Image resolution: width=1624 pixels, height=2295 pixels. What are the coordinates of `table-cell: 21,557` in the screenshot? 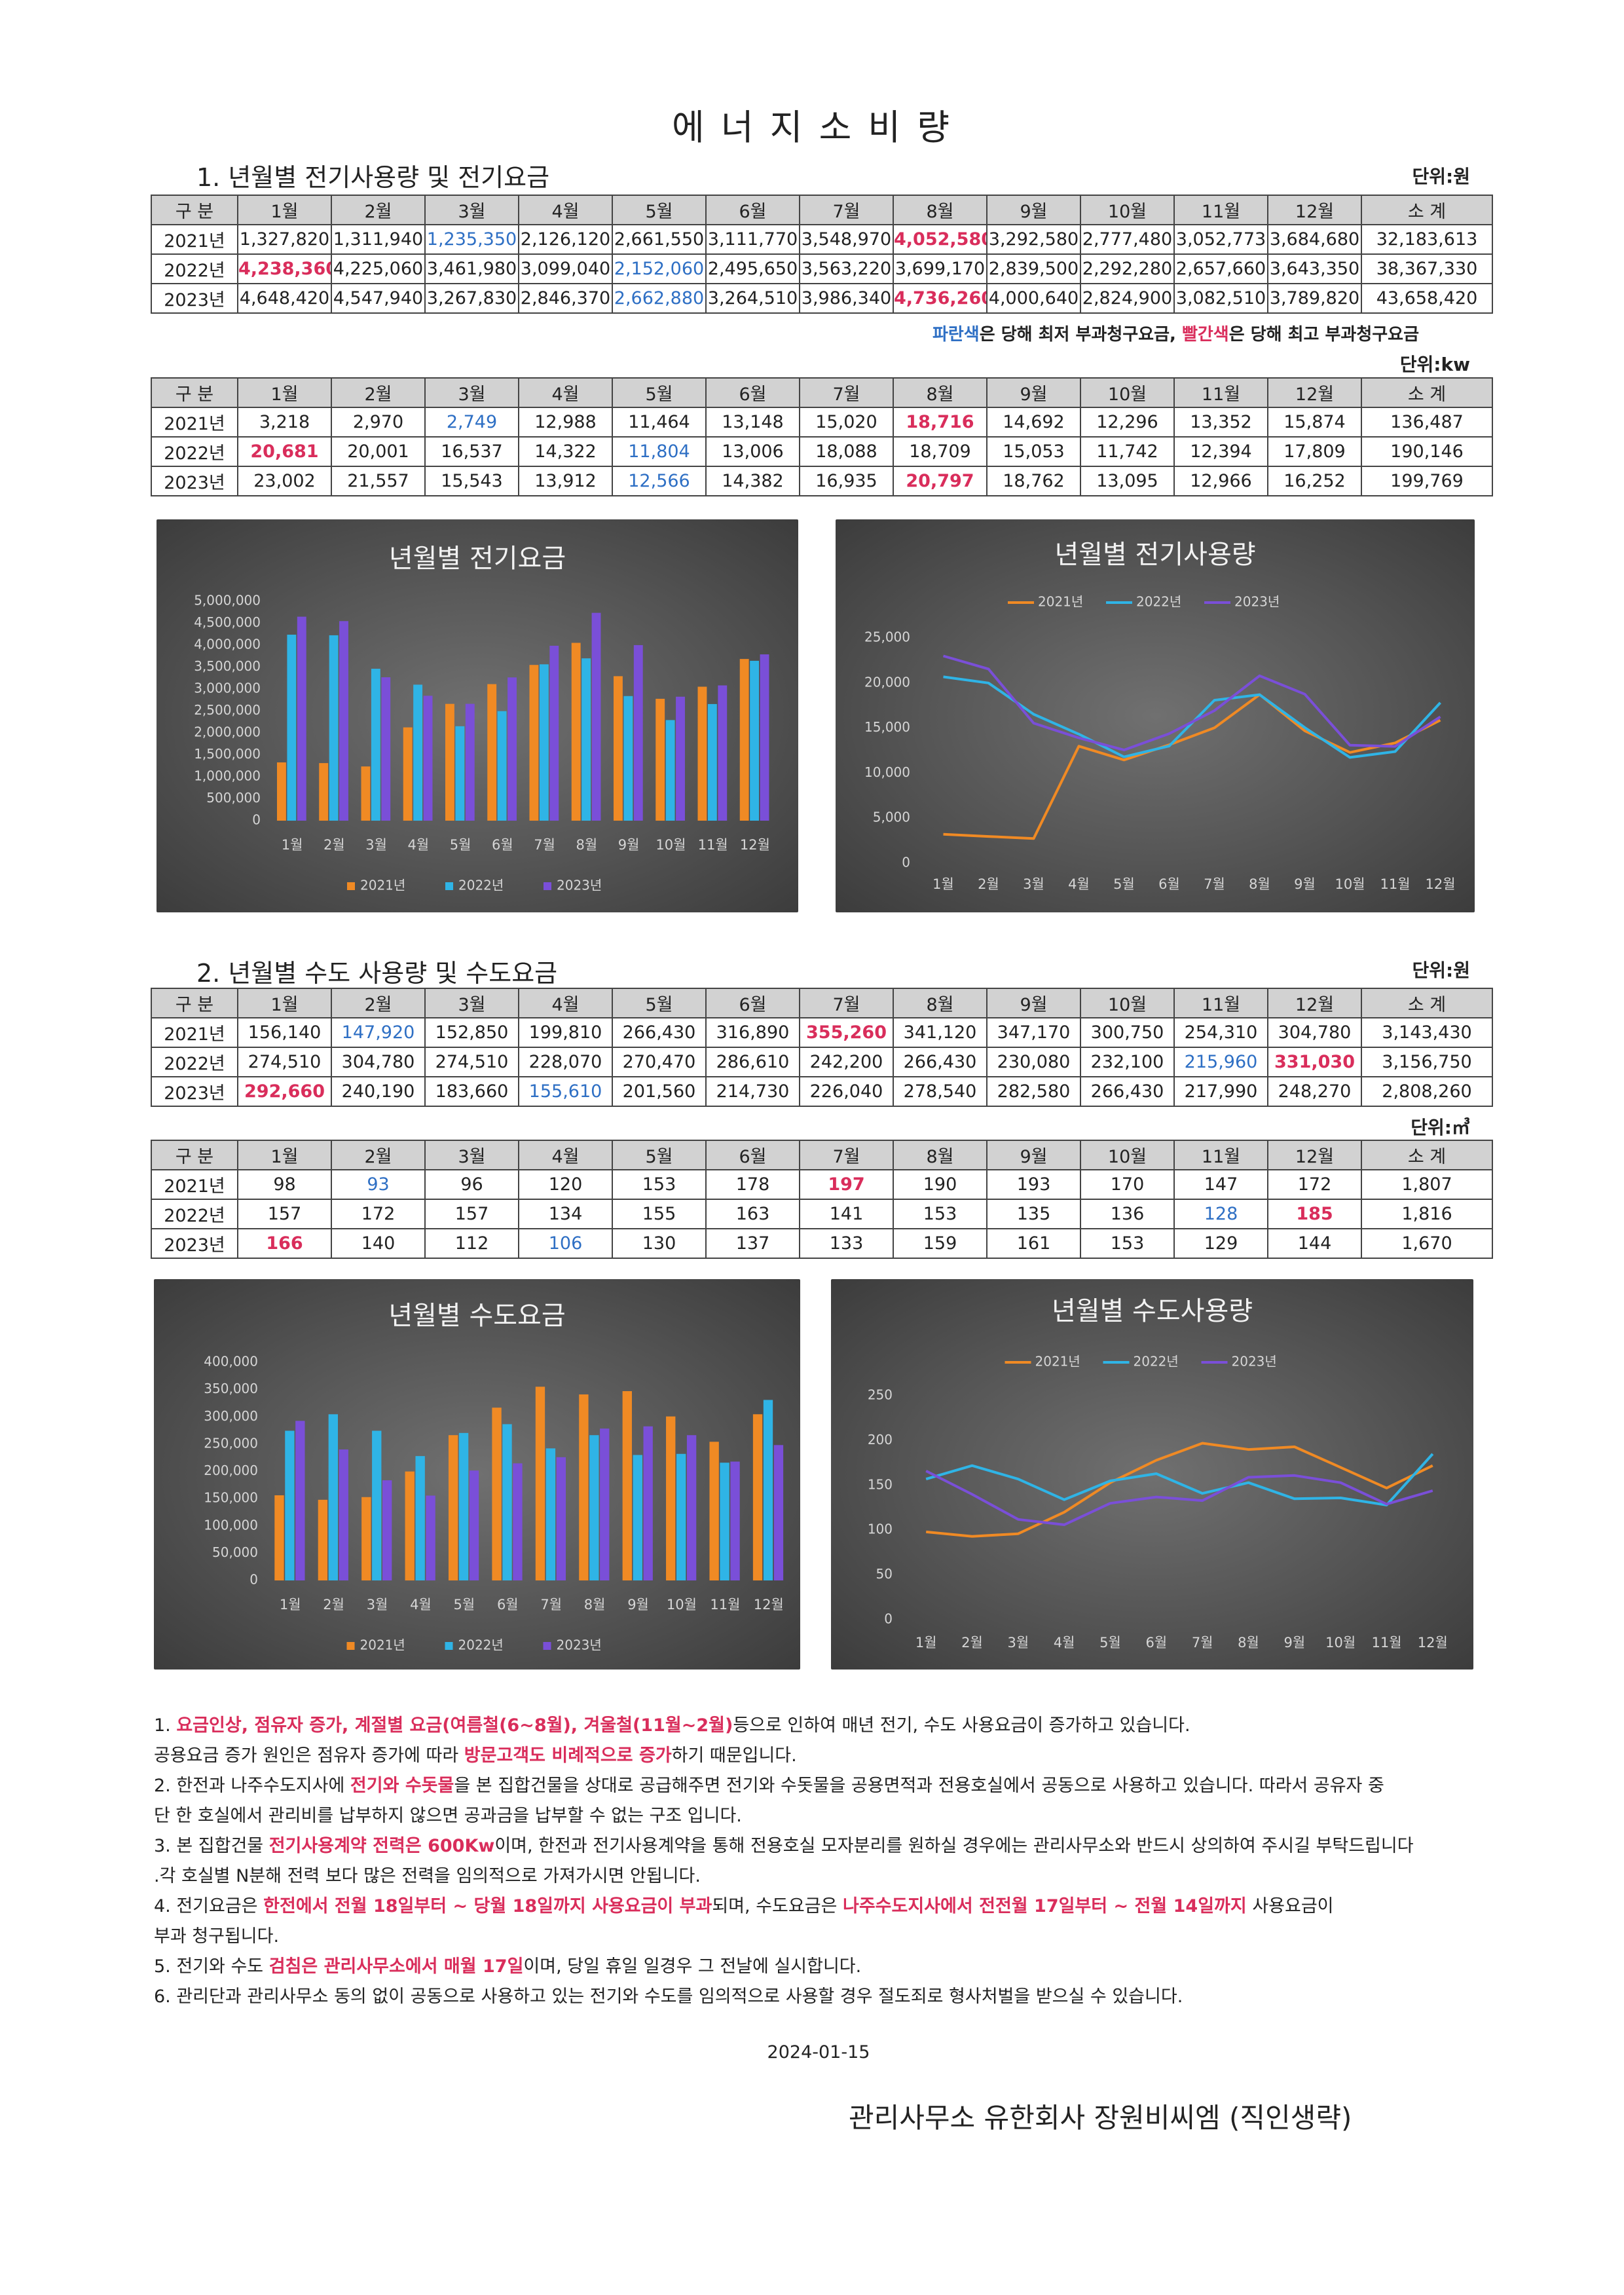 It's located at (378, 481).